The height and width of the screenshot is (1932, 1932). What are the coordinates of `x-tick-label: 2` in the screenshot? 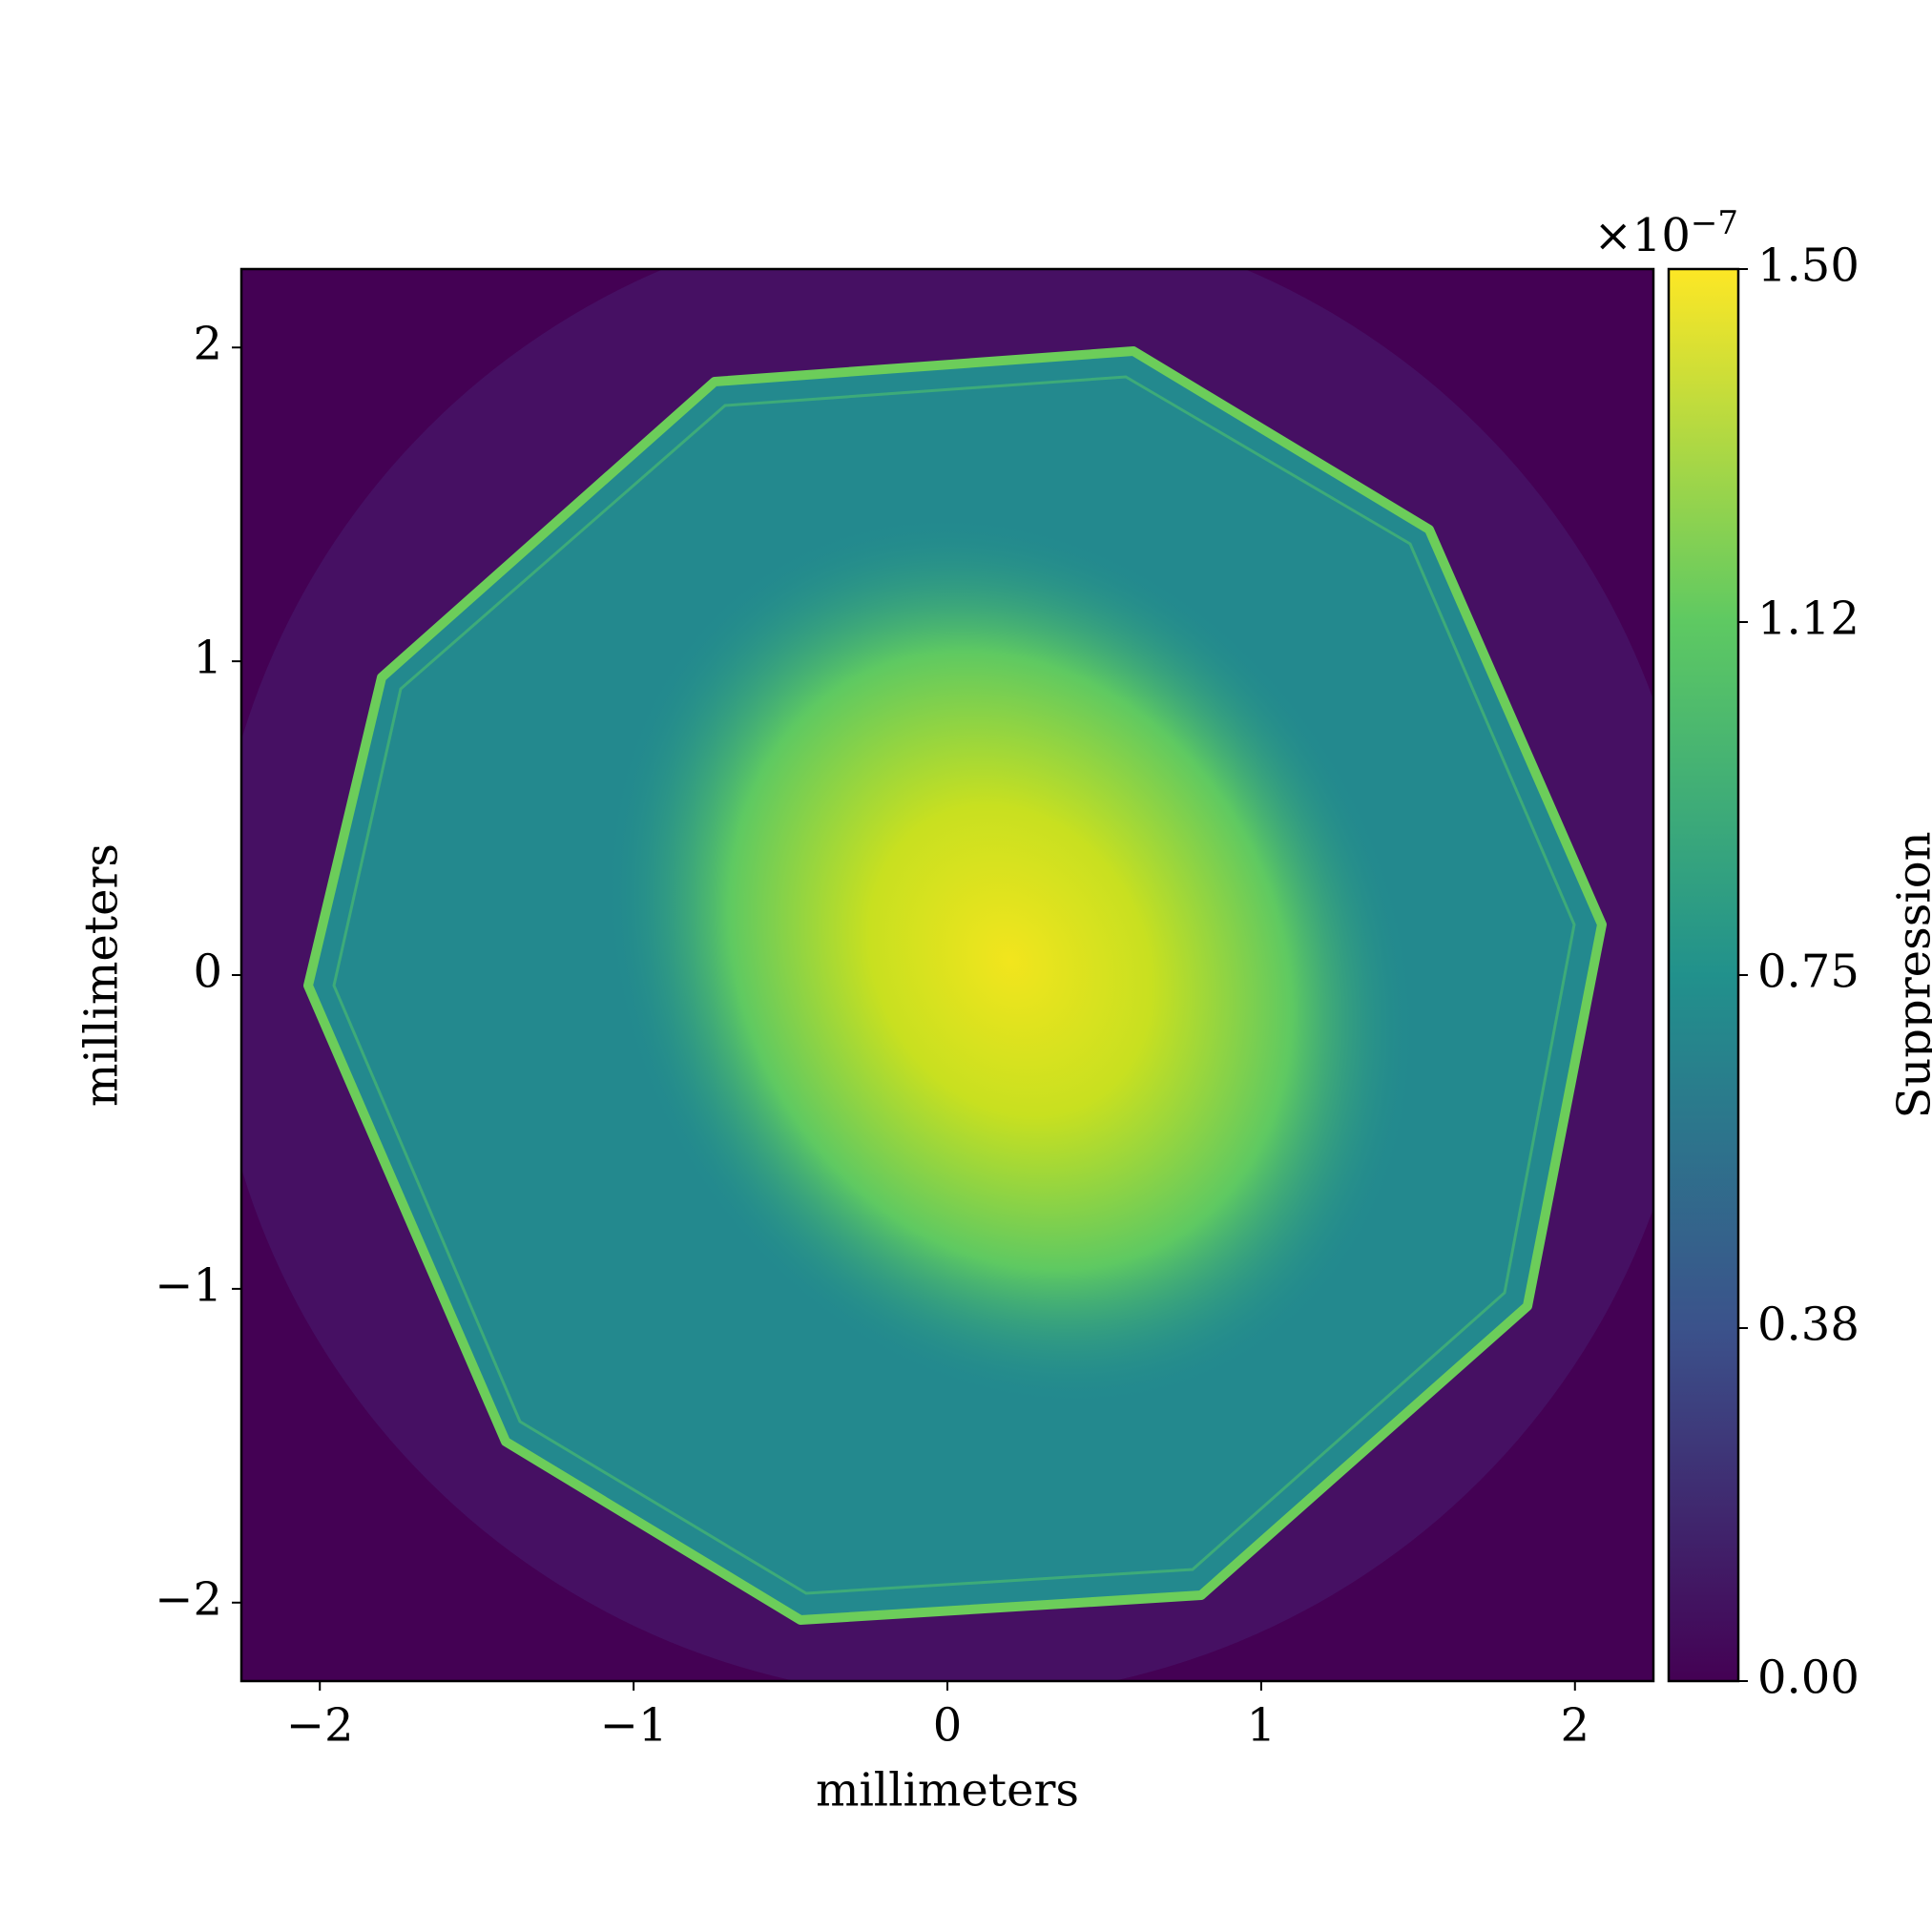 It's located at (1575, 1726).